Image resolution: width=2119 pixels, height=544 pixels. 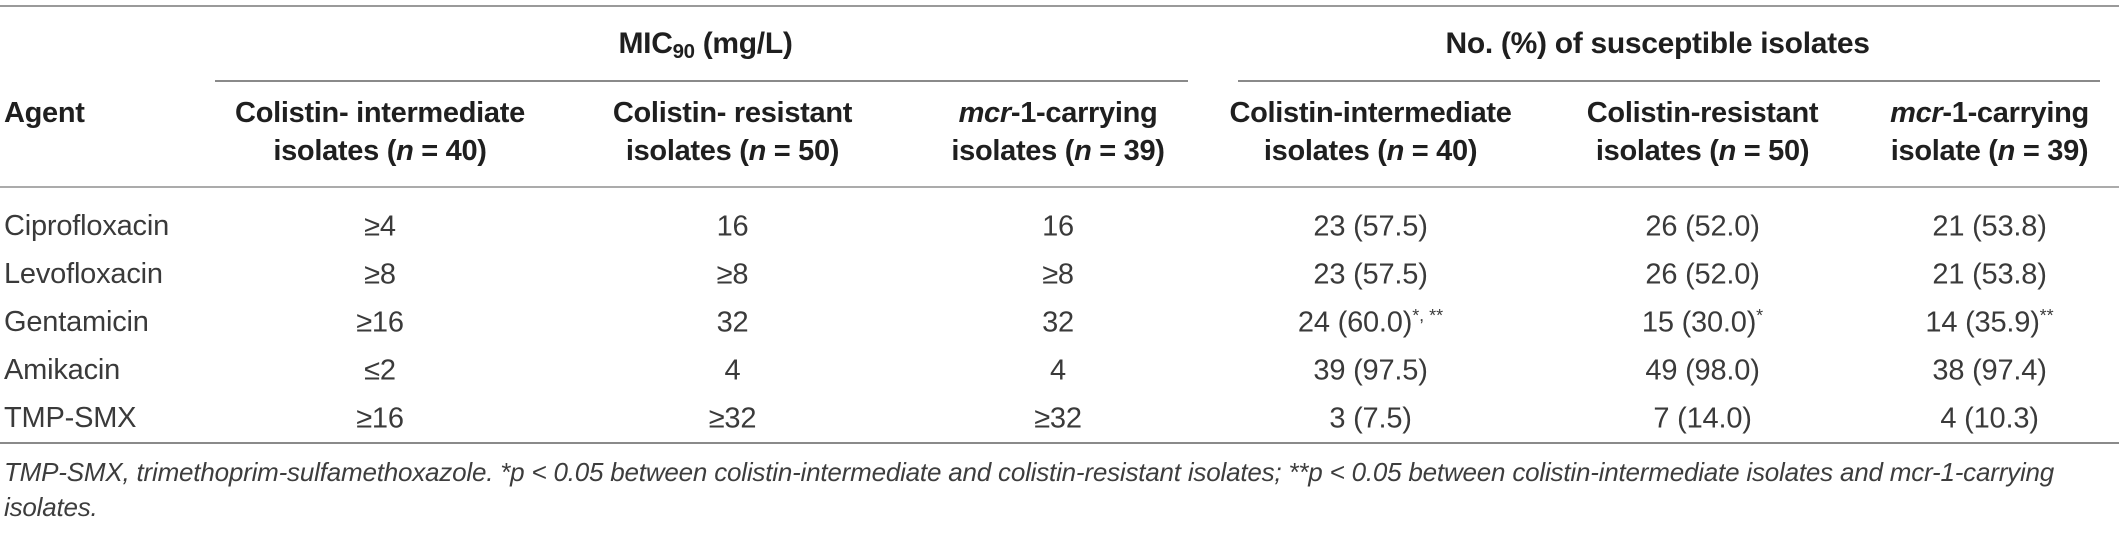 I want to click on cell-susc-mcr1: 4 (10.3), so click(x=1989, y=419).